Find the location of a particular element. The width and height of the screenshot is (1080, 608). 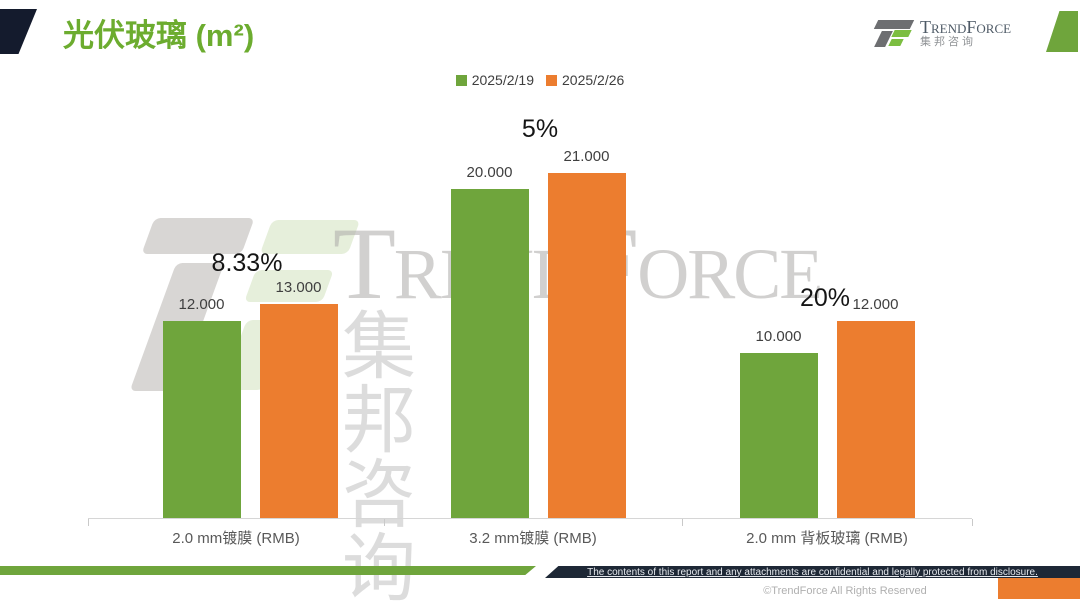

percent-change-label: 8.33% is located at coordinates (247, 263).